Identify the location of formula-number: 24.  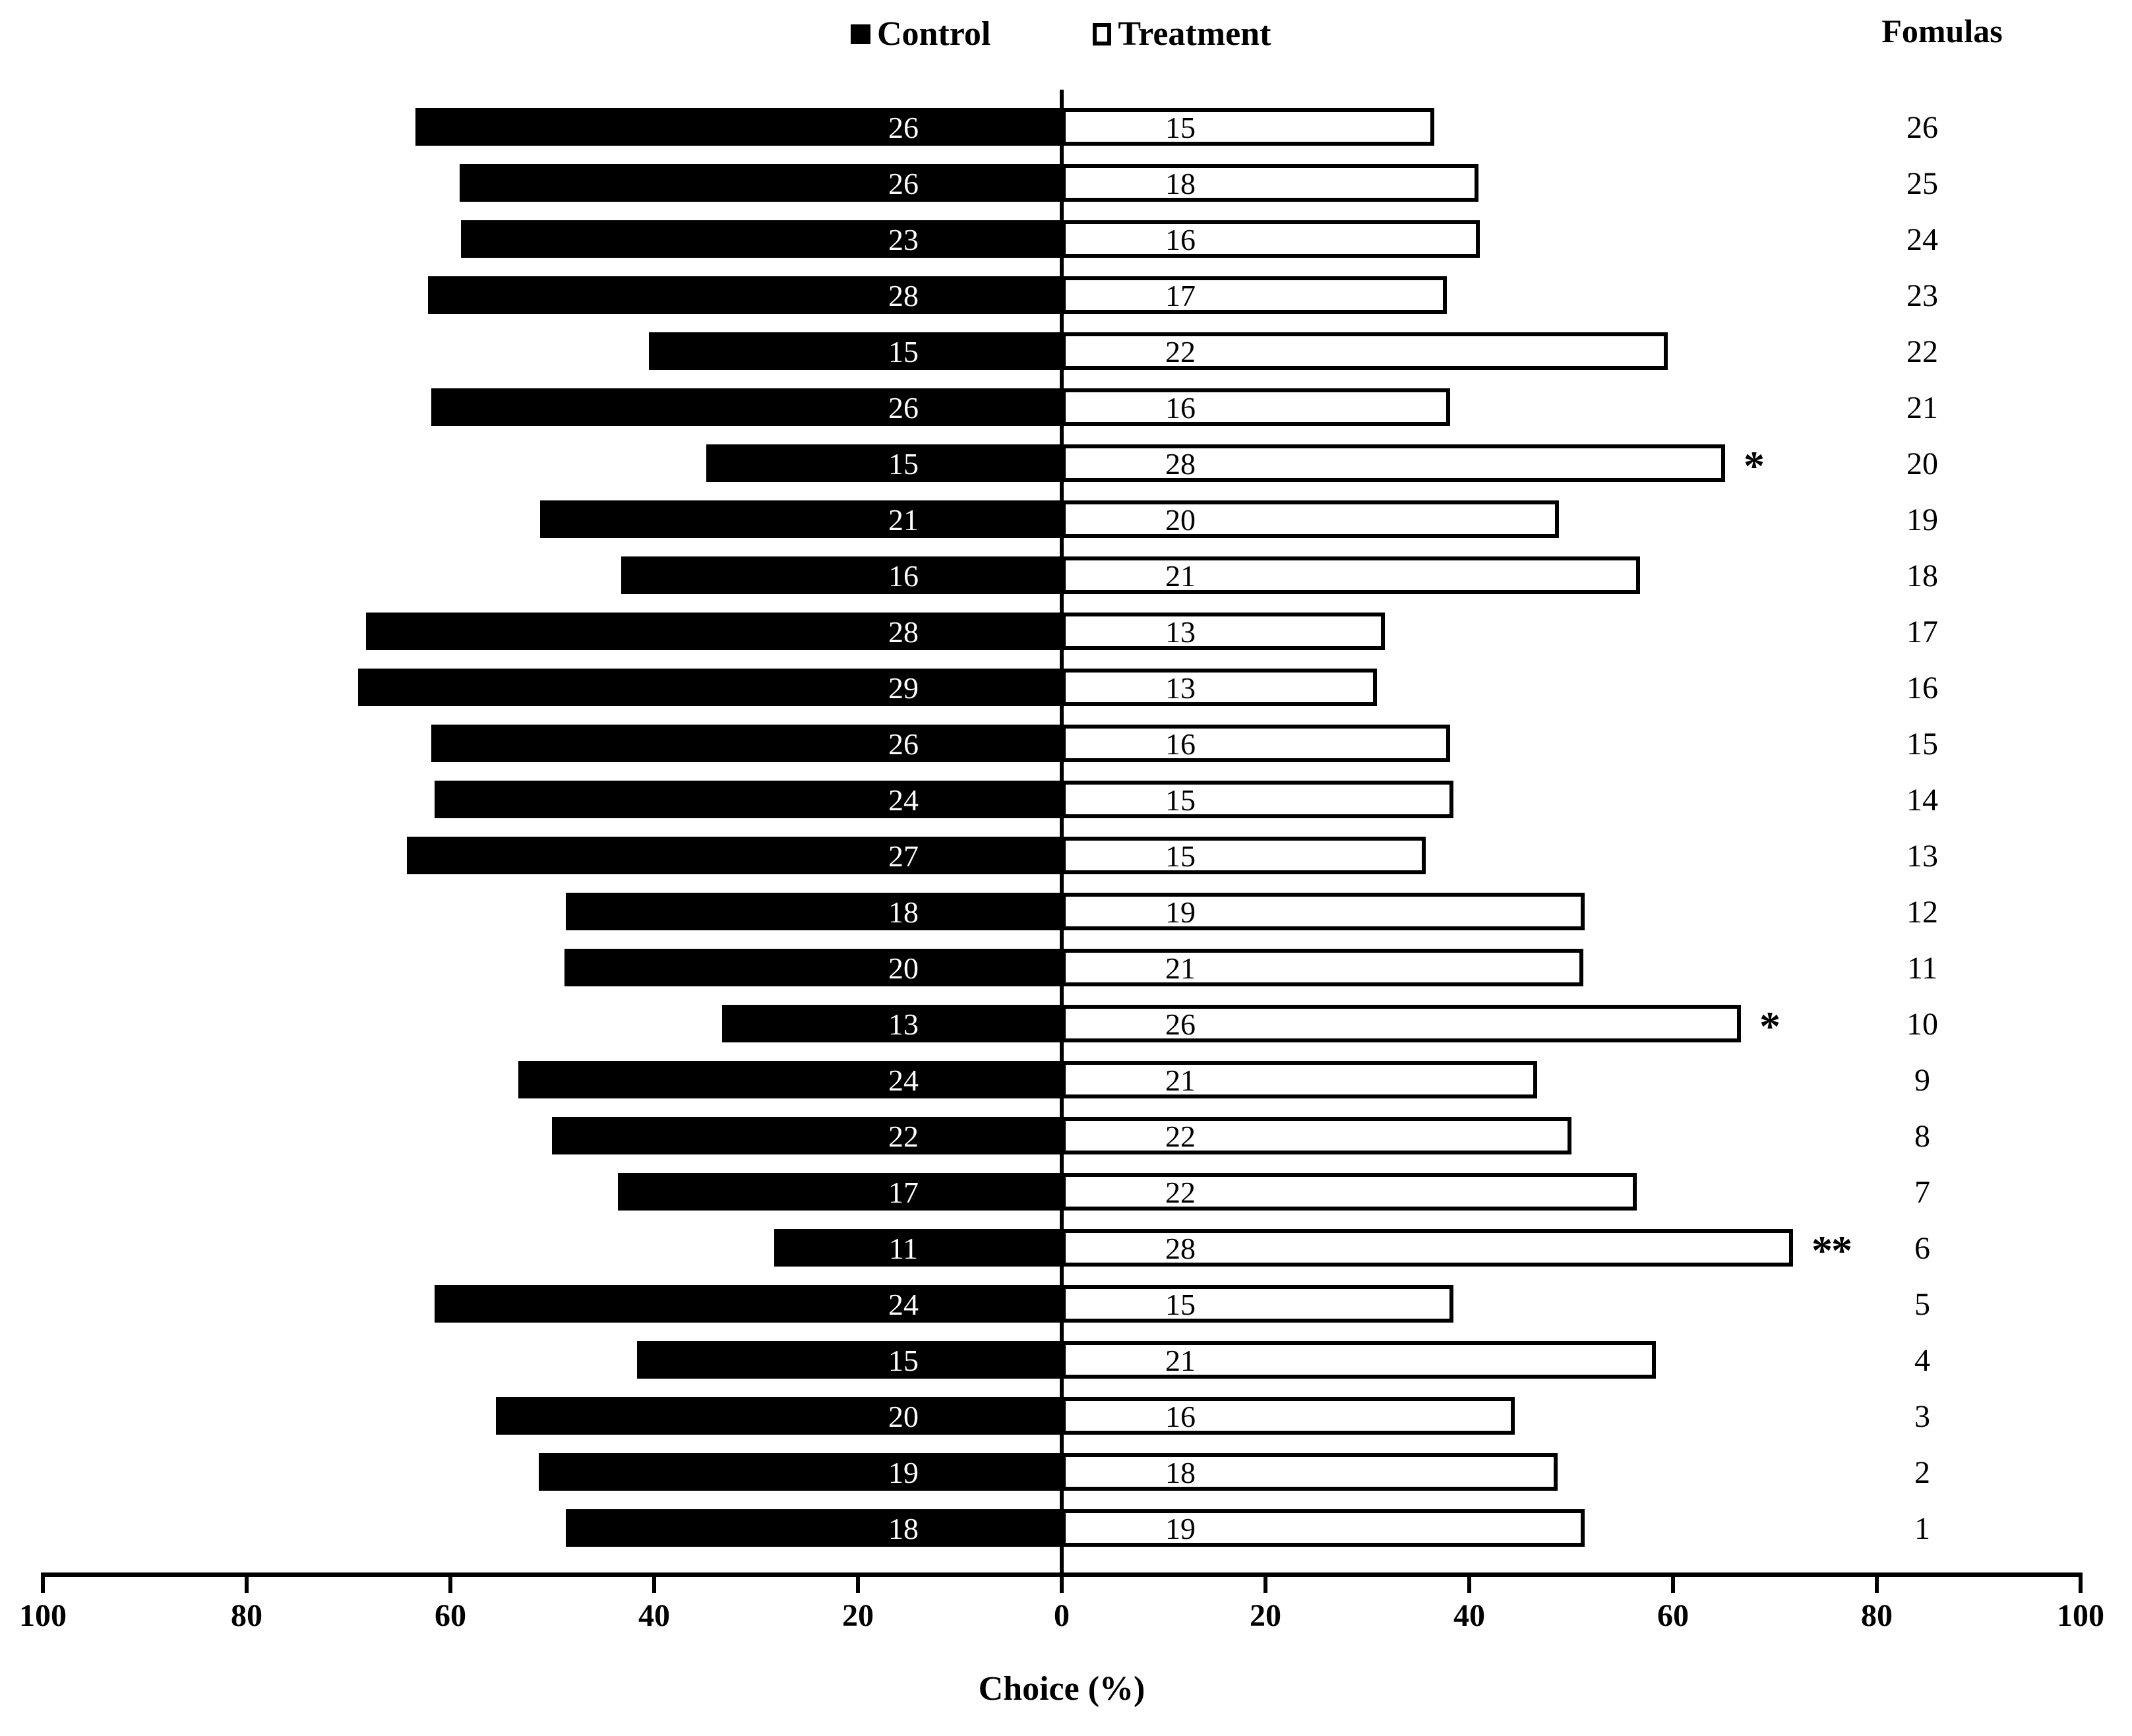
(1922, 239).